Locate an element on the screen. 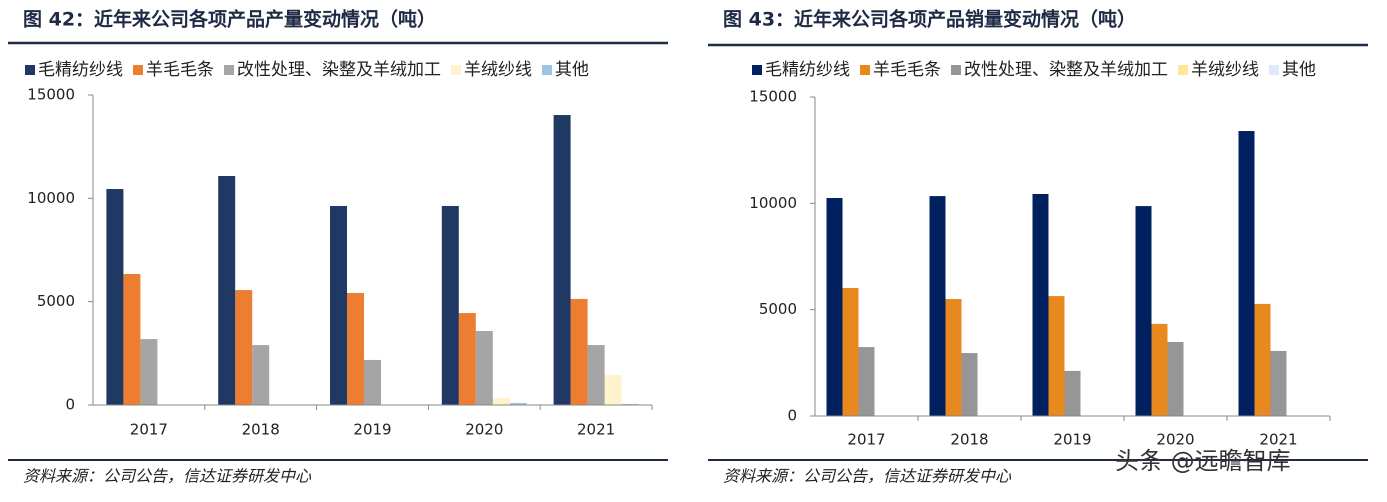  chart-title: 图 42：近年来公司各项产品产量变动情况（吨） is located at coordinates (229, 19).